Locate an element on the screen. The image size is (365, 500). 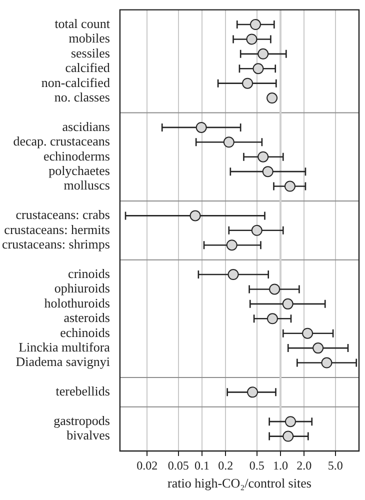
y-tick-label: bivalves is located at coordinates (88, 435).